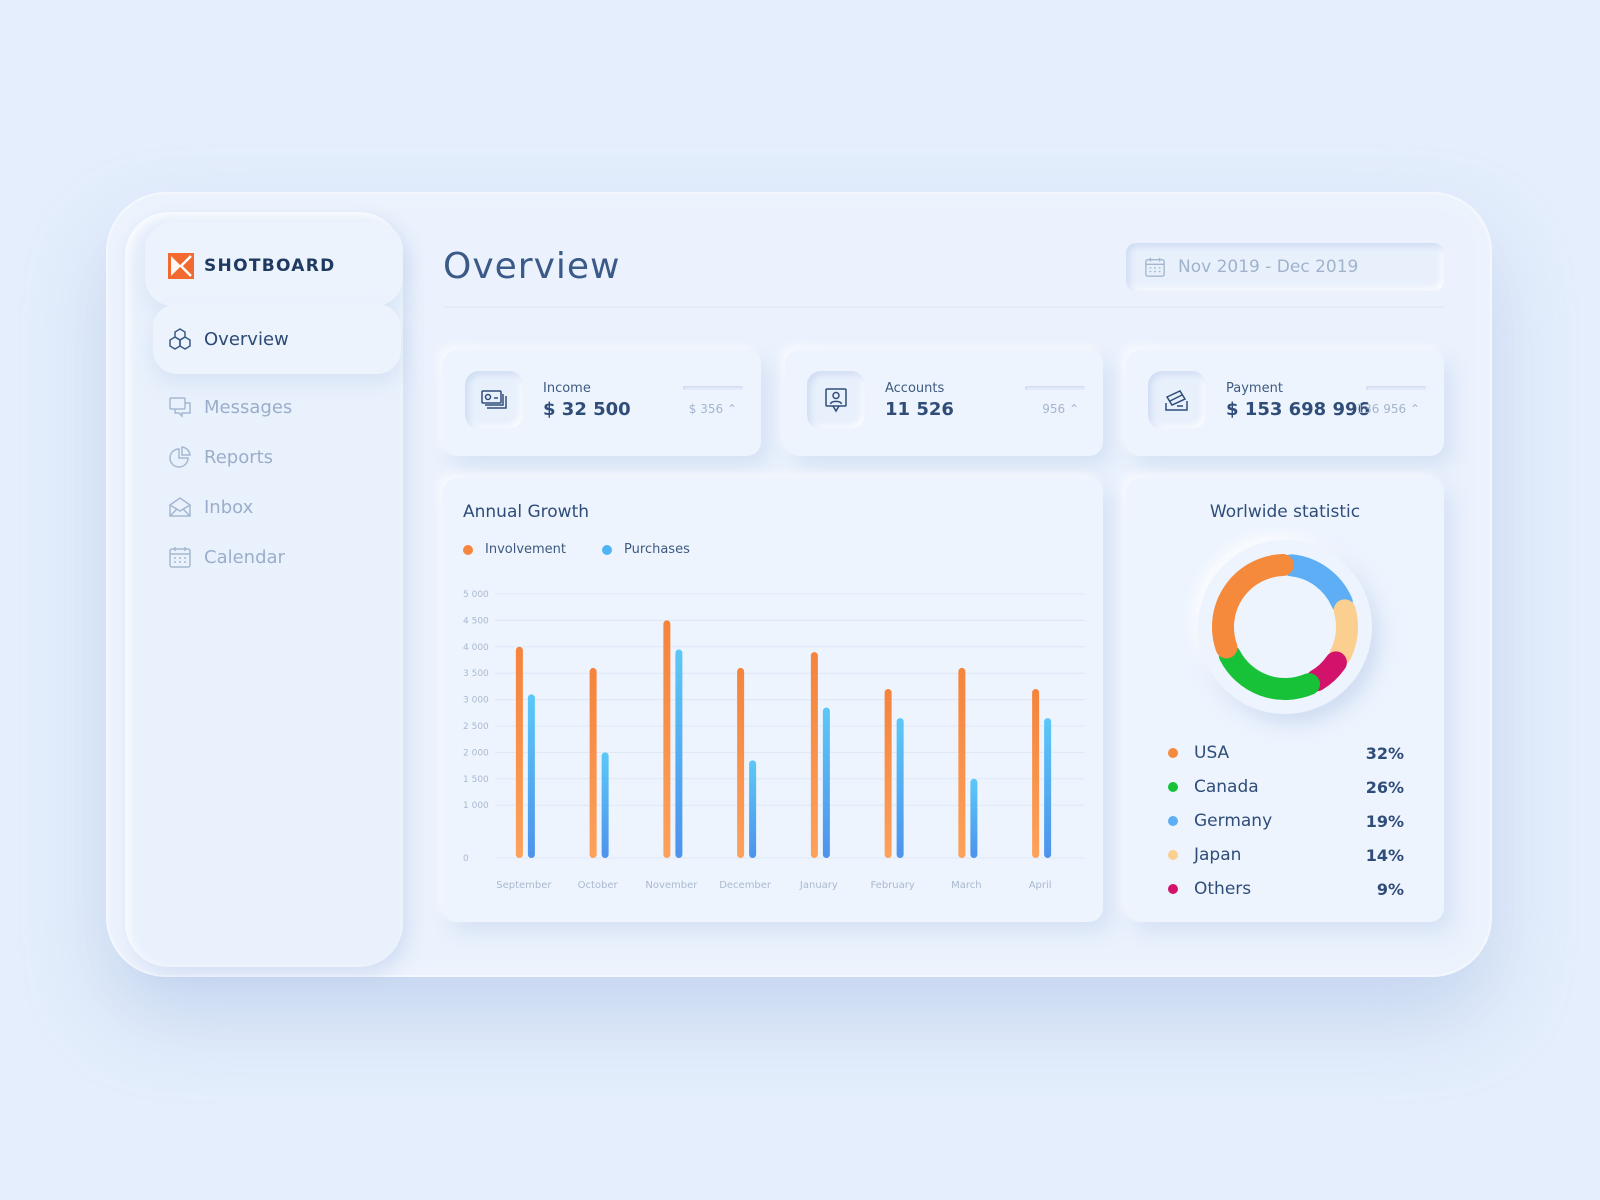 The height and width of the screenshot is (1200, 1600). What do you see at coordinates (753, 809) in the screenshot?
I see `bar-purchases-december` at bounding box center [753, 809].